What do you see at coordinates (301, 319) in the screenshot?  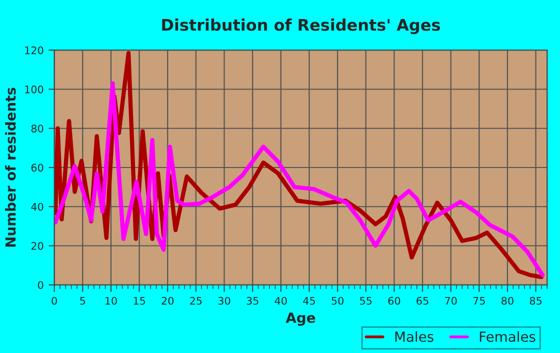 I see `x-axis-title: Age` at bounding box center [301, 319].